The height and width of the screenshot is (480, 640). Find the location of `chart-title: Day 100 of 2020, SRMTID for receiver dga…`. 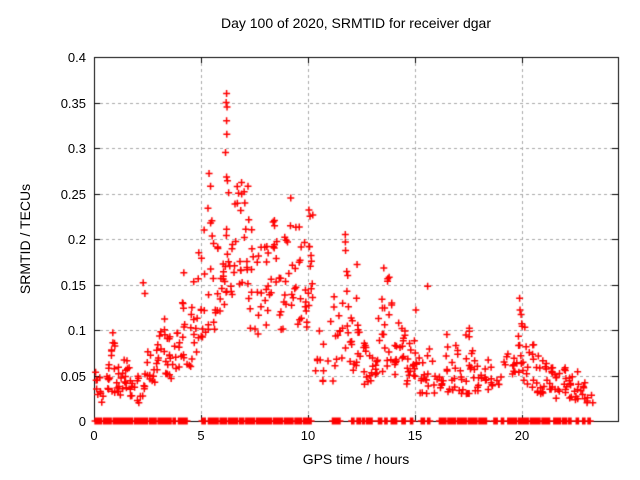

chart-title: Day 100 of 2020, SRMTID for receiver dga… is located at coordinates (355, 23).